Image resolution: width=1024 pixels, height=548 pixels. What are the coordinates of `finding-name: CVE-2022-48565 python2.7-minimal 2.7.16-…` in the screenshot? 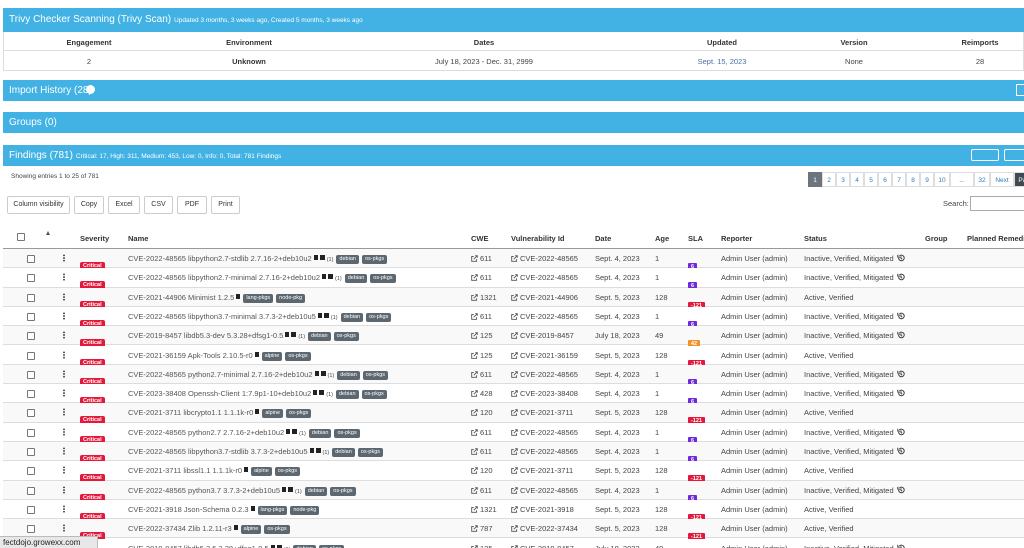 It's located at (220, 374).